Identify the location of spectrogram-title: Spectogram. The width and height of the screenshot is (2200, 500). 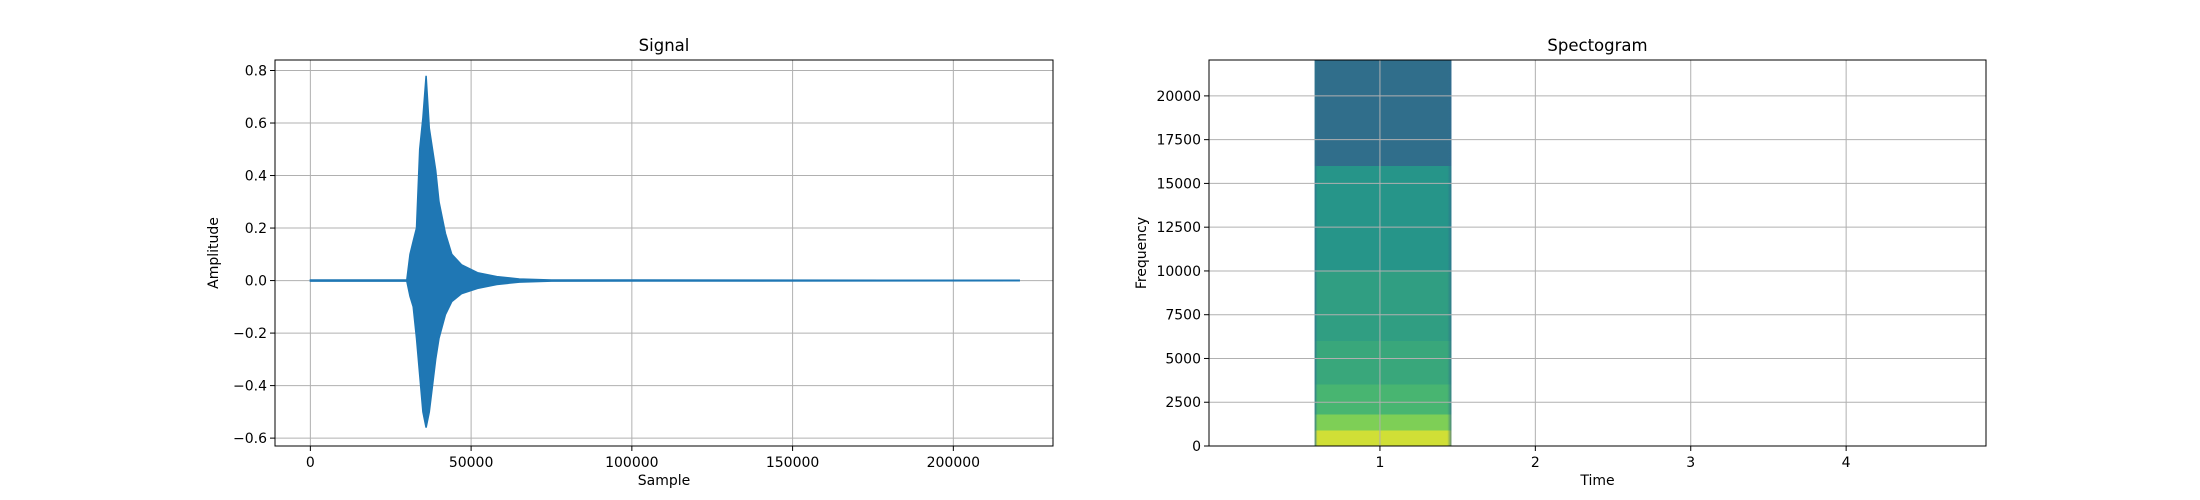
(1597, 45).